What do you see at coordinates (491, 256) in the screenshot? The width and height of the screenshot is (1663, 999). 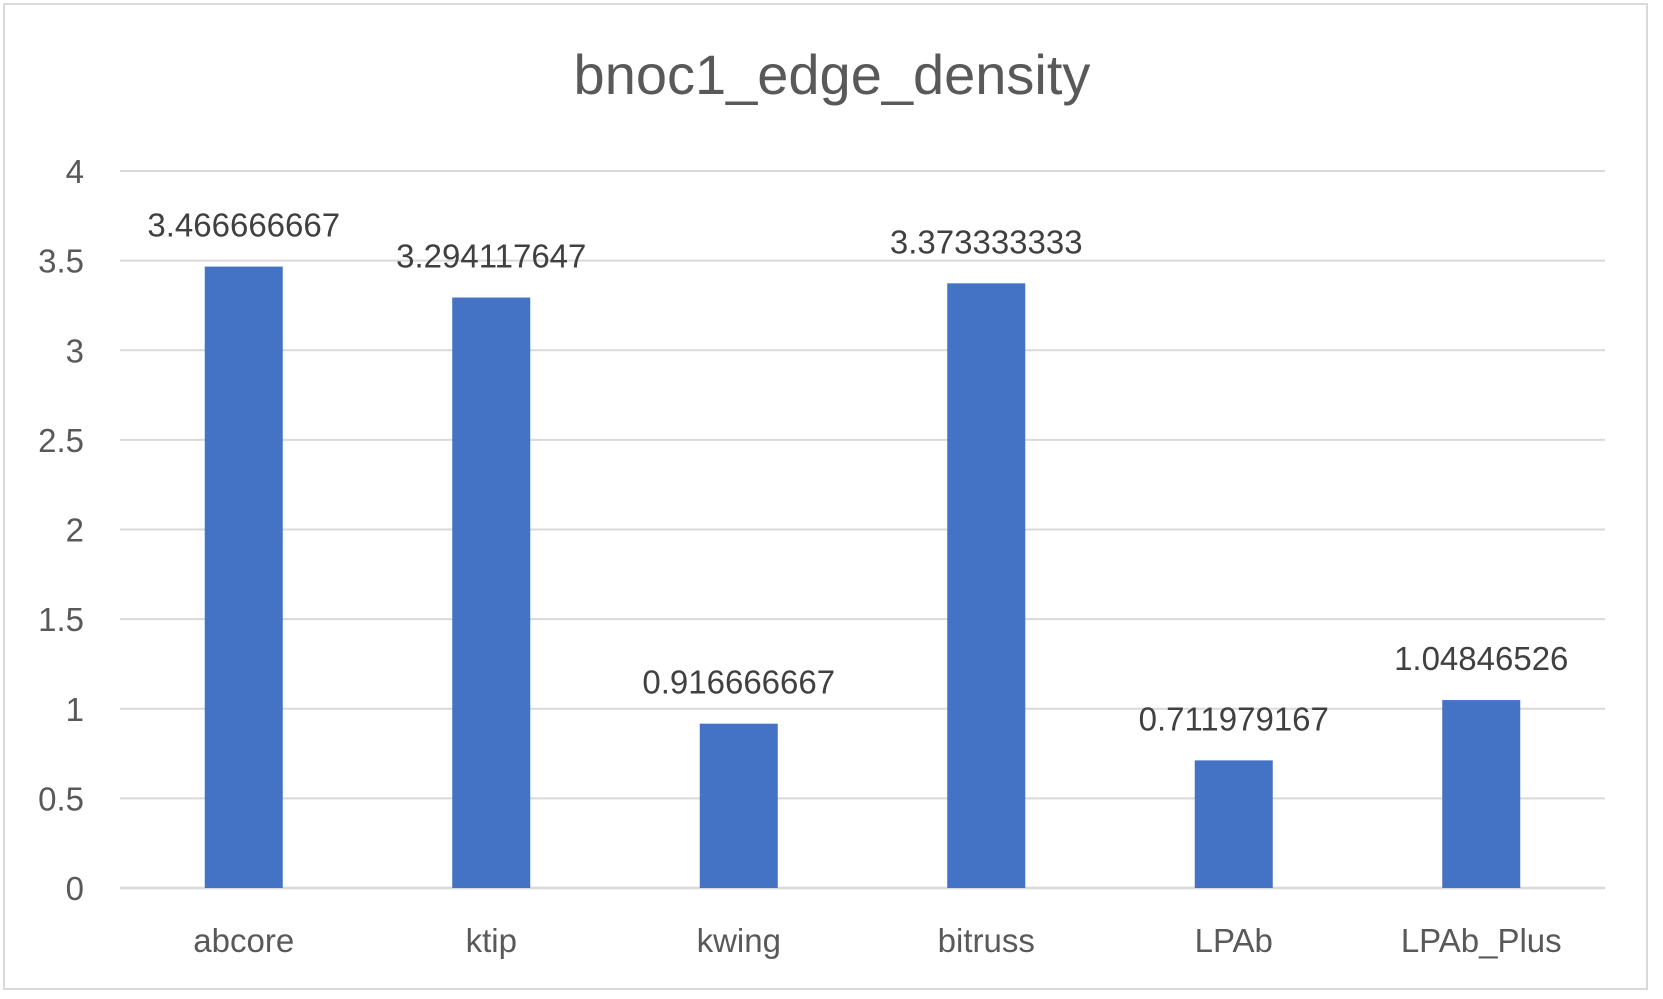 I see `data-label-ktip: 3.294117647` at bounding box center [491, 256].